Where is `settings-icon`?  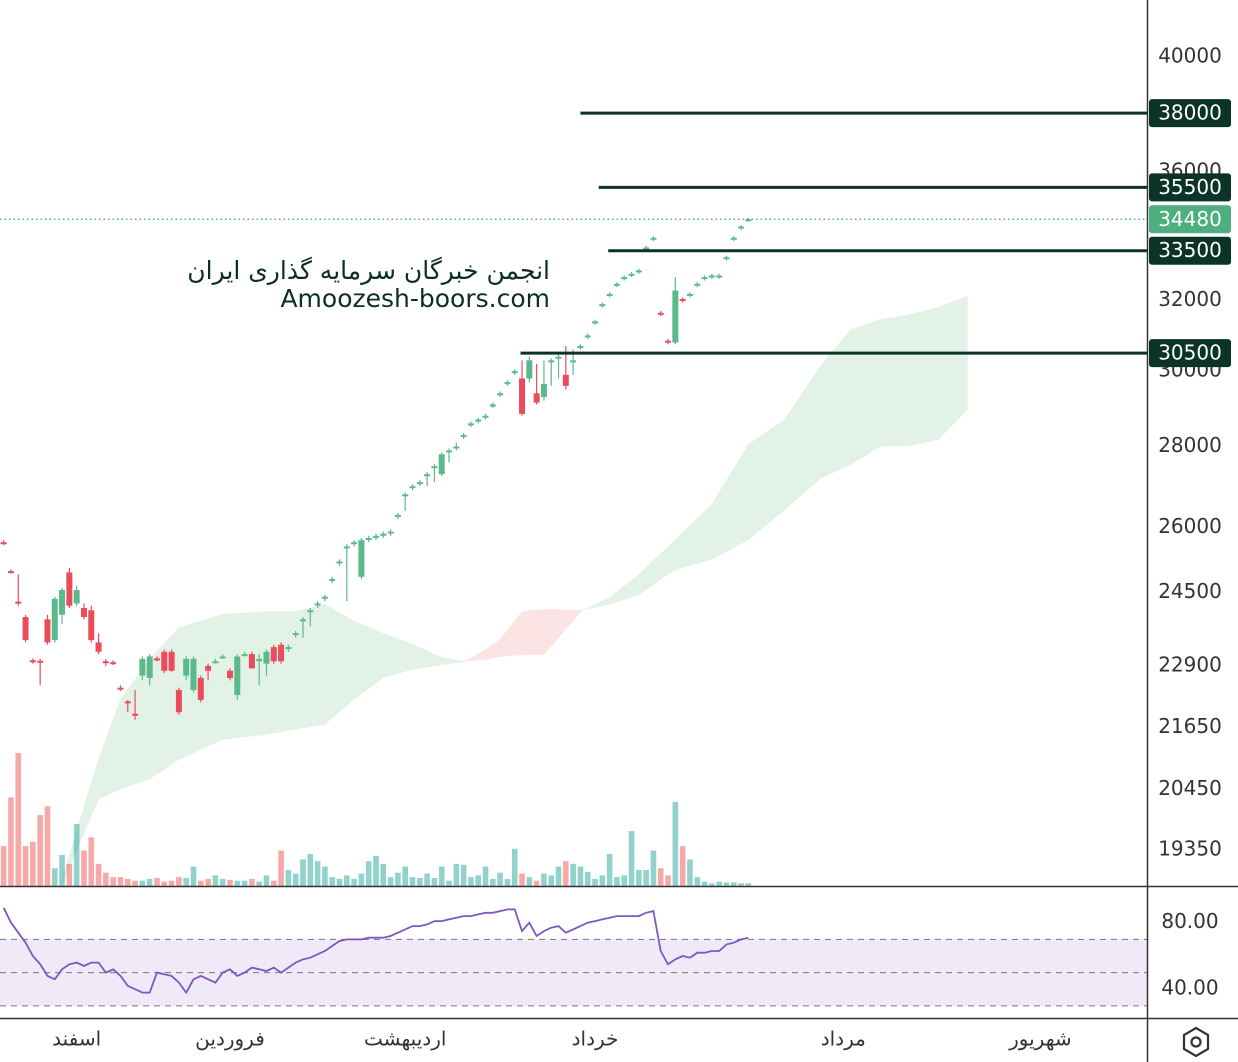
settings-icon is located at coordinates (1196, 1042).